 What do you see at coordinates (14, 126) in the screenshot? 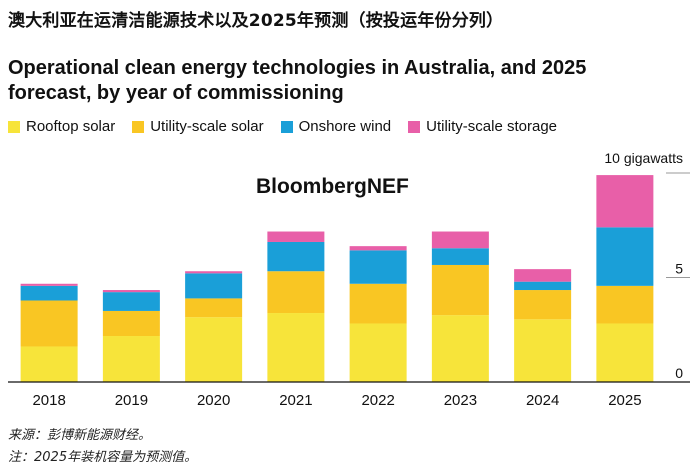
I see `legend-swatch-rooftop-solar` at bounding box center [14, 126].